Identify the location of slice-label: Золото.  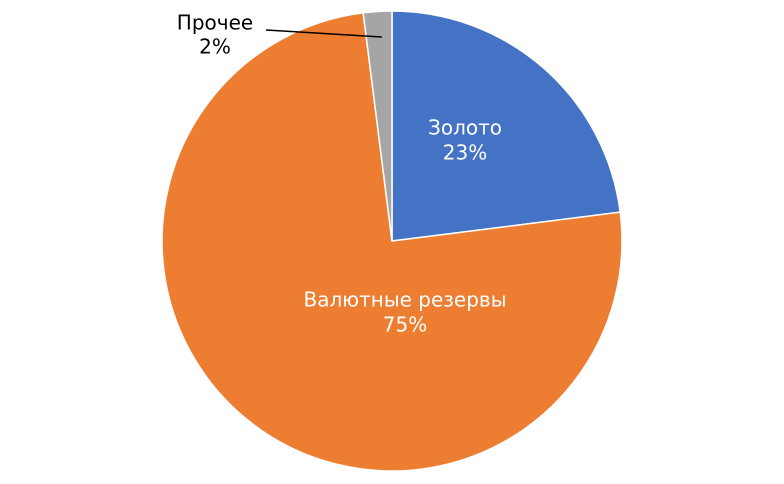
(465, 128).